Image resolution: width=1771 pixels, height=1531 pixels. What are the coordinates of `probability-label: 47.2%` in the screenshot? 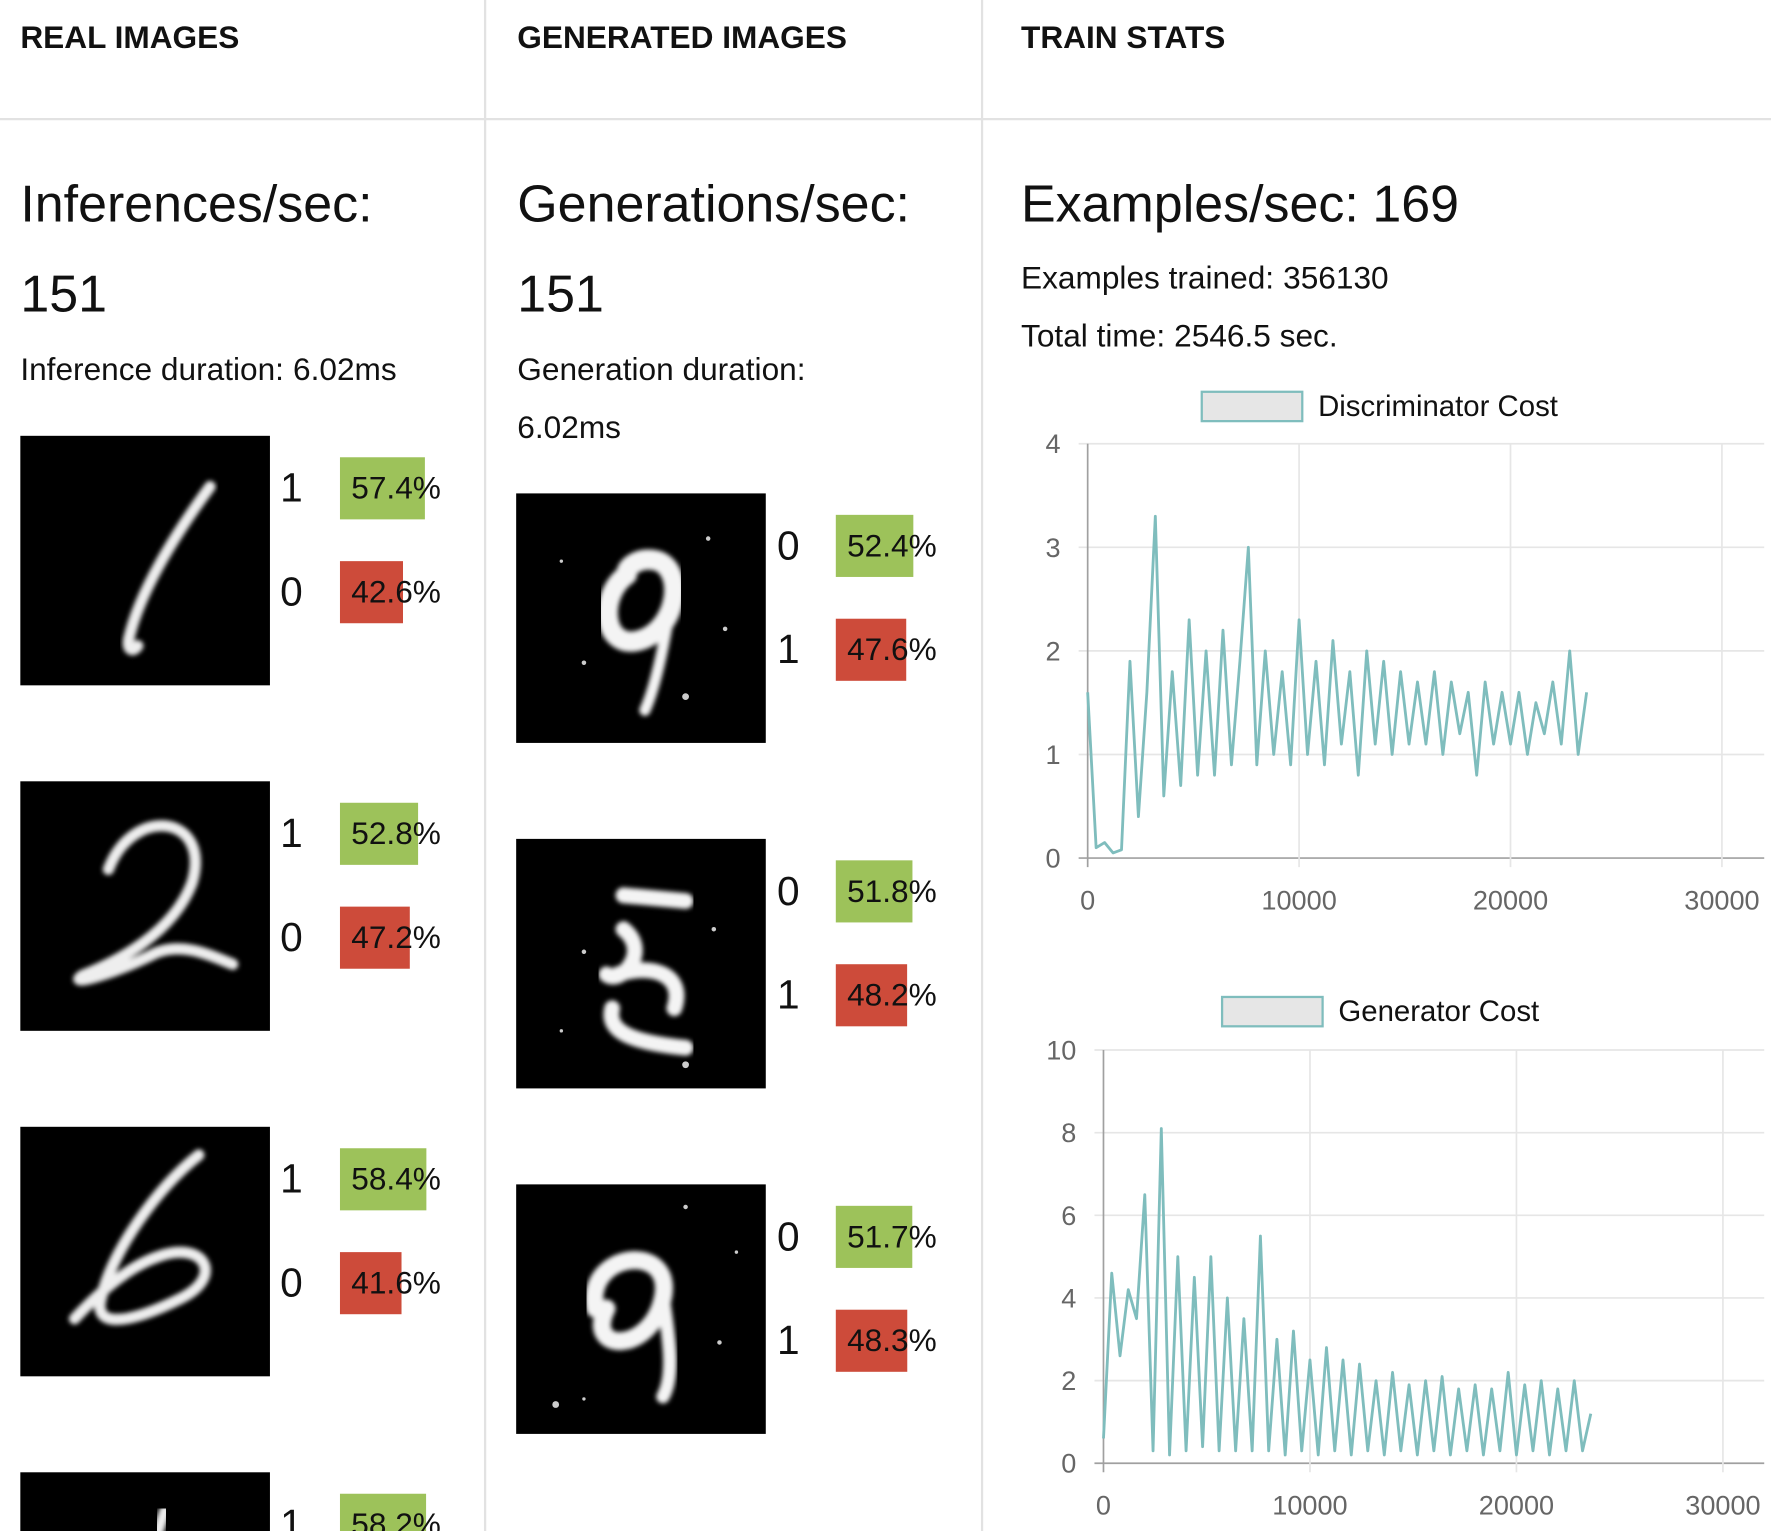 It's located at (396, 937).